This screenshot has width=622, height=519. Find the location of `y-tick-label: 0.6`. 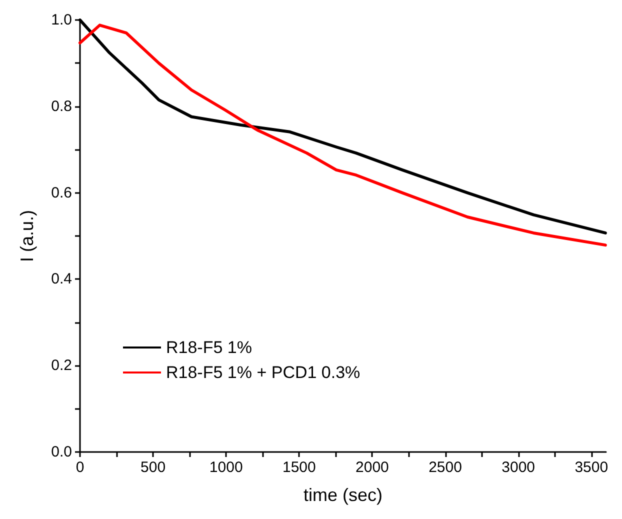

y-tick-label: 0.6 is located at coordinates (61, 193).